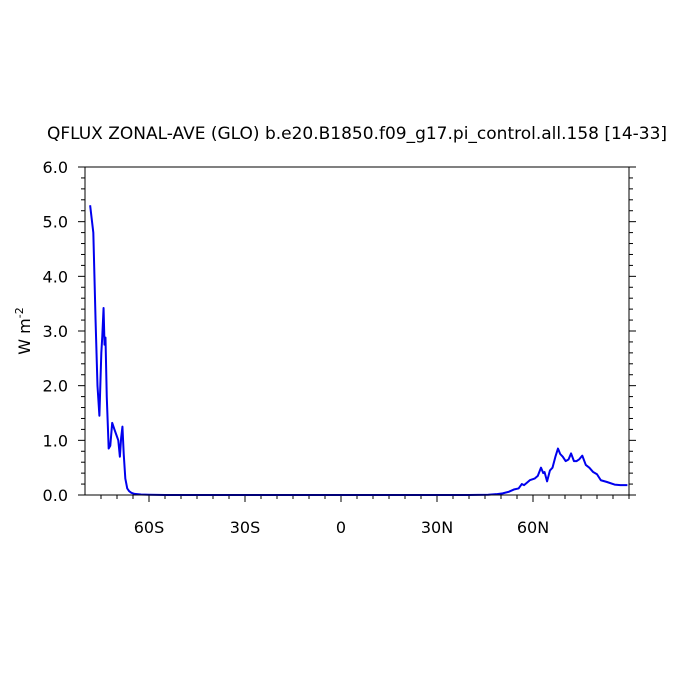  What do you see at coordinates (55, 440) in the screenshot?
I see `y-tick-label: 1.0` at bounding box center [55, 440].